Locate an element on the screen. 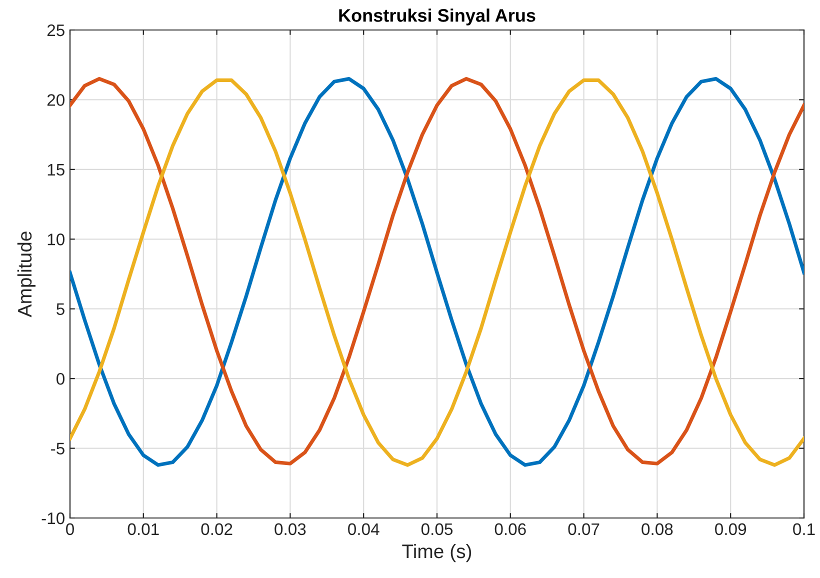  chart-title: Konstruksi Sinyal Arus is located at coordinates (437, 17).